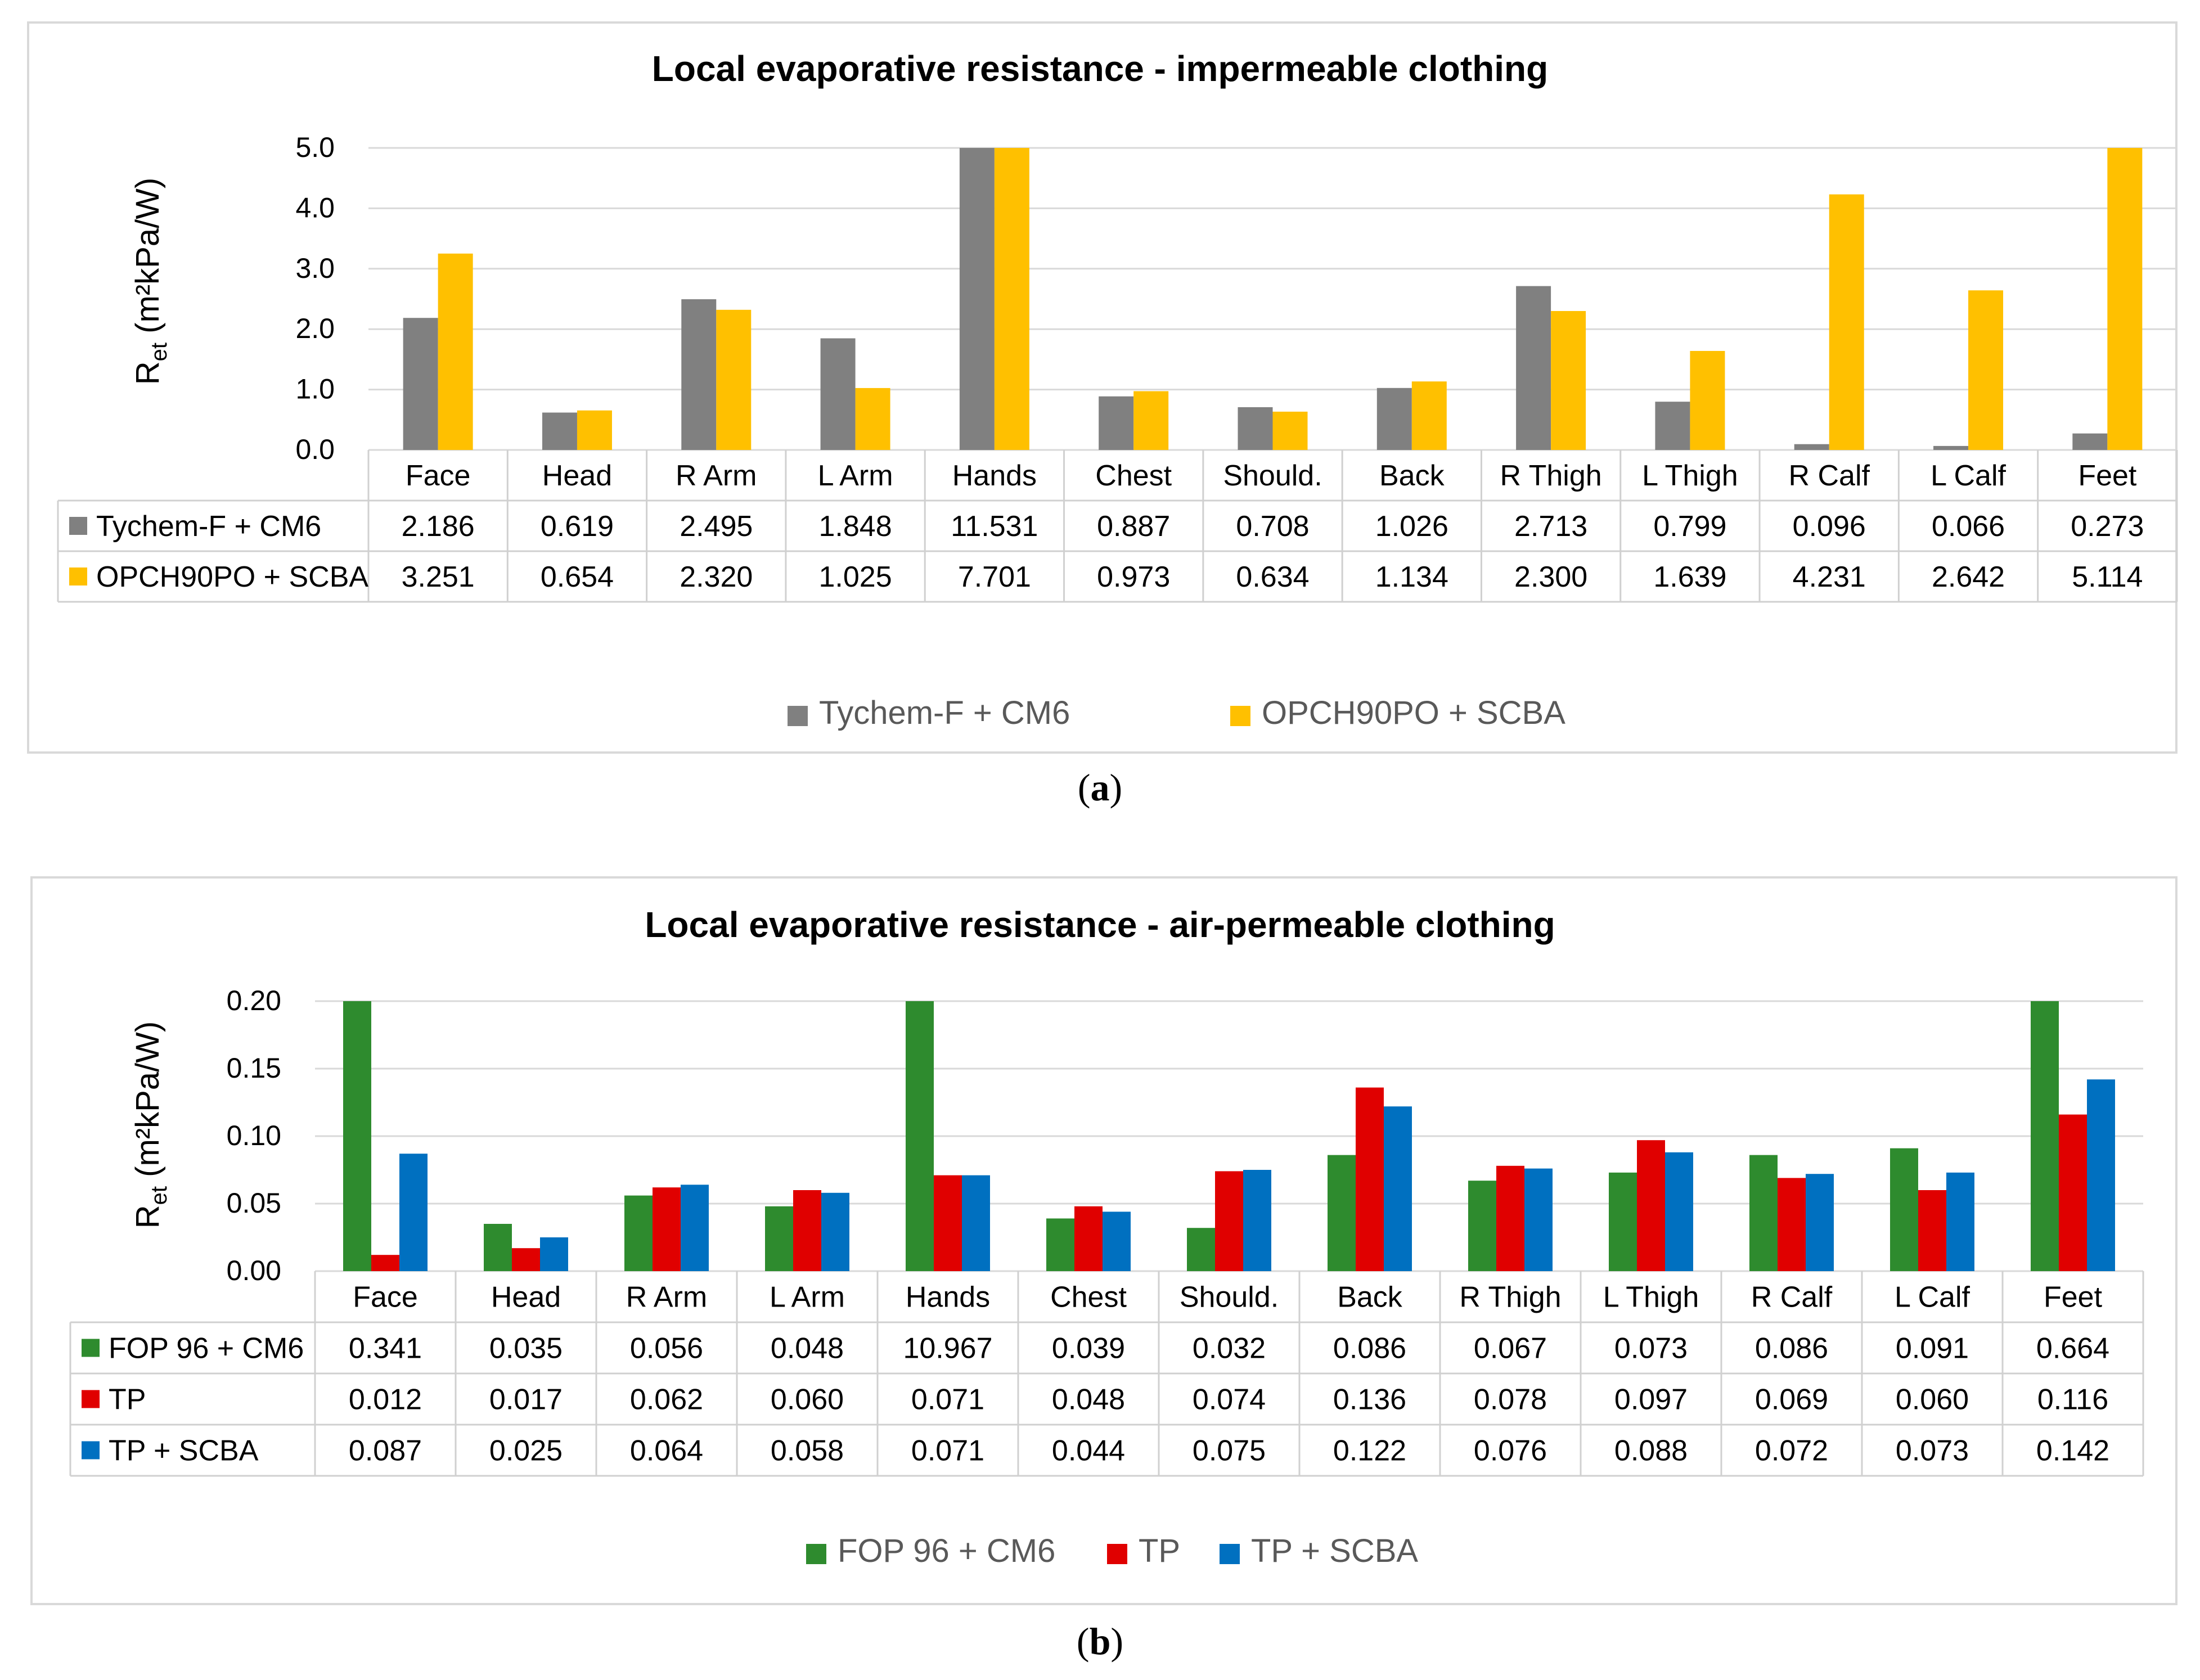 This screenshot has height=1680, width=2200. I want to click on chart-b-bar-fop-96-cm6-back, so click(1342, 1213).